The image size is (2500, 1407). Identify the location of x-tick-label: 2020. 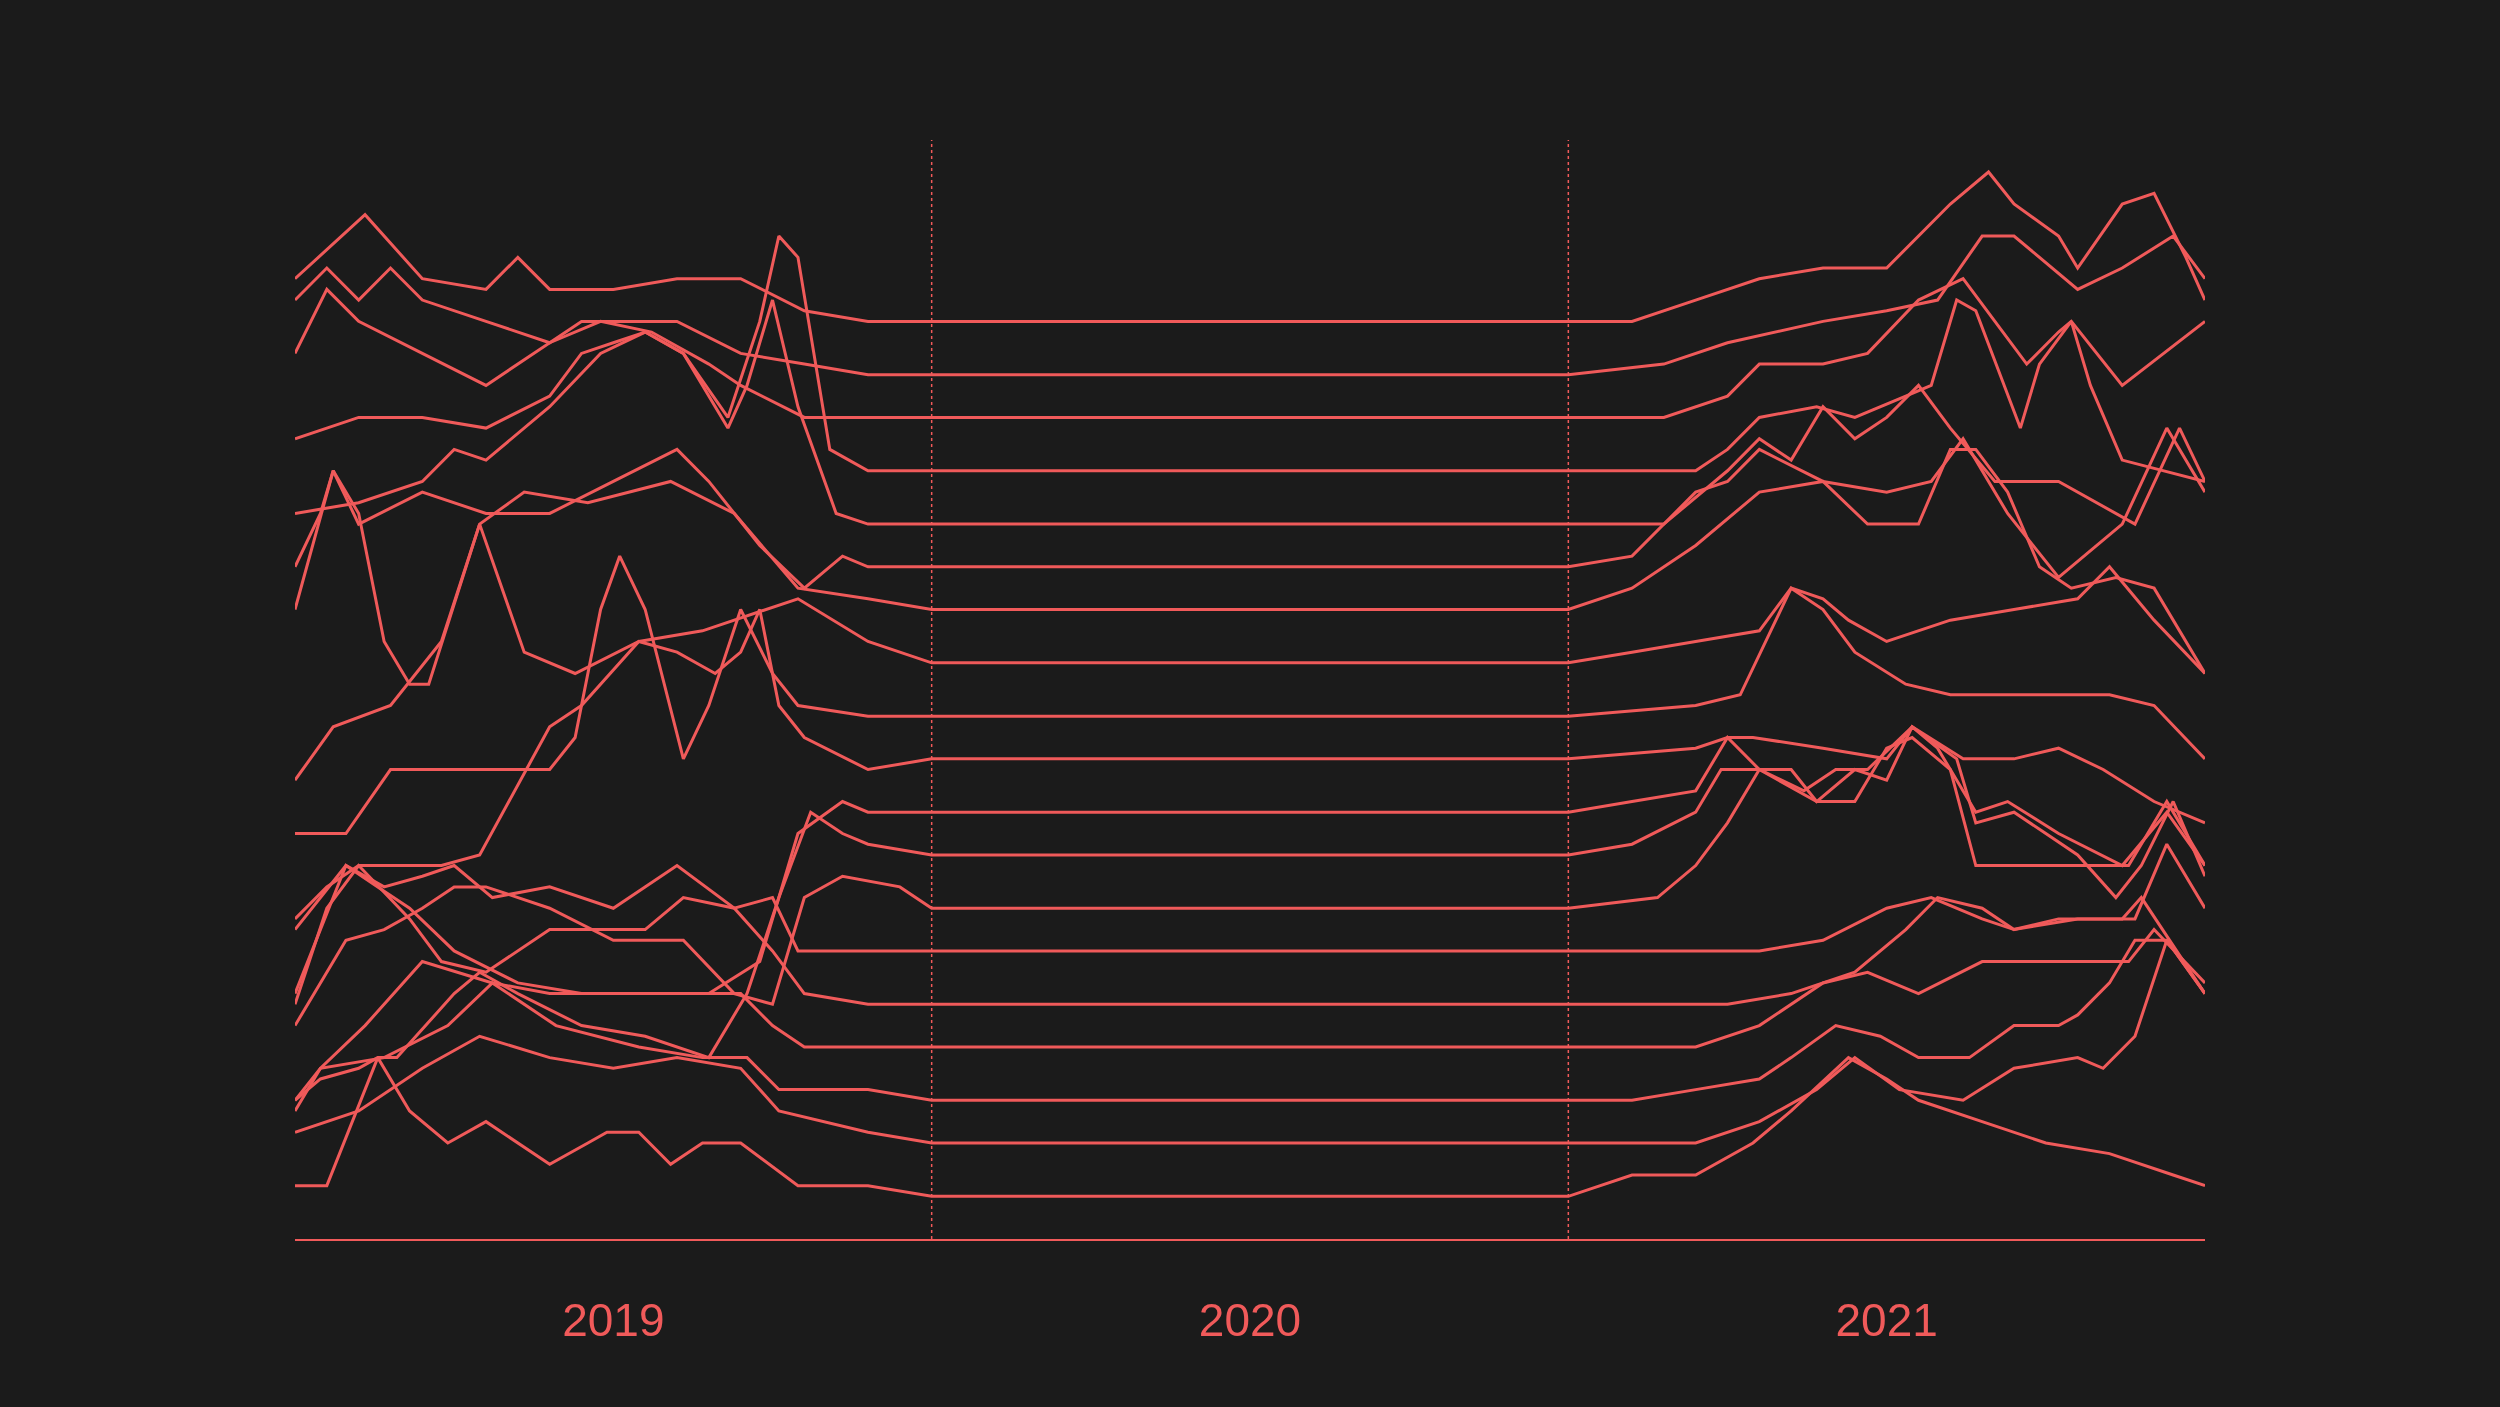
(1250, 1320).